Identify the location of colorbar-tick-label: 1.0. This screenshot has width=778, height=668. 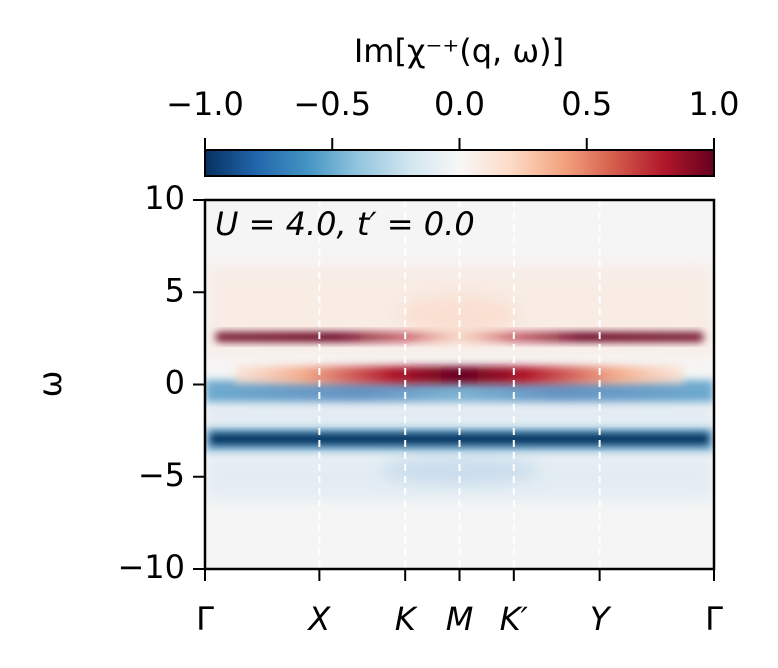
(714, 104).